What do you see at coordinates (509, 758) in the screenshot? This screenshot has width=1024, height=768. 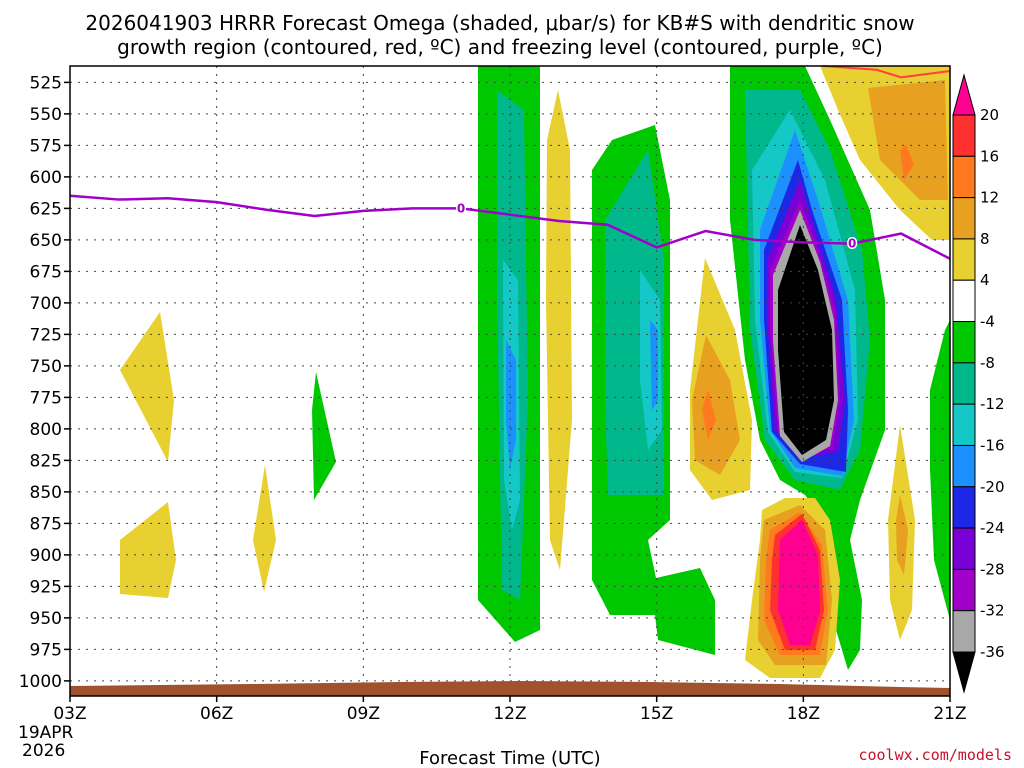 I see `x-axis-title: Forecast Time (UTC)` at bounding box center [509, 758].